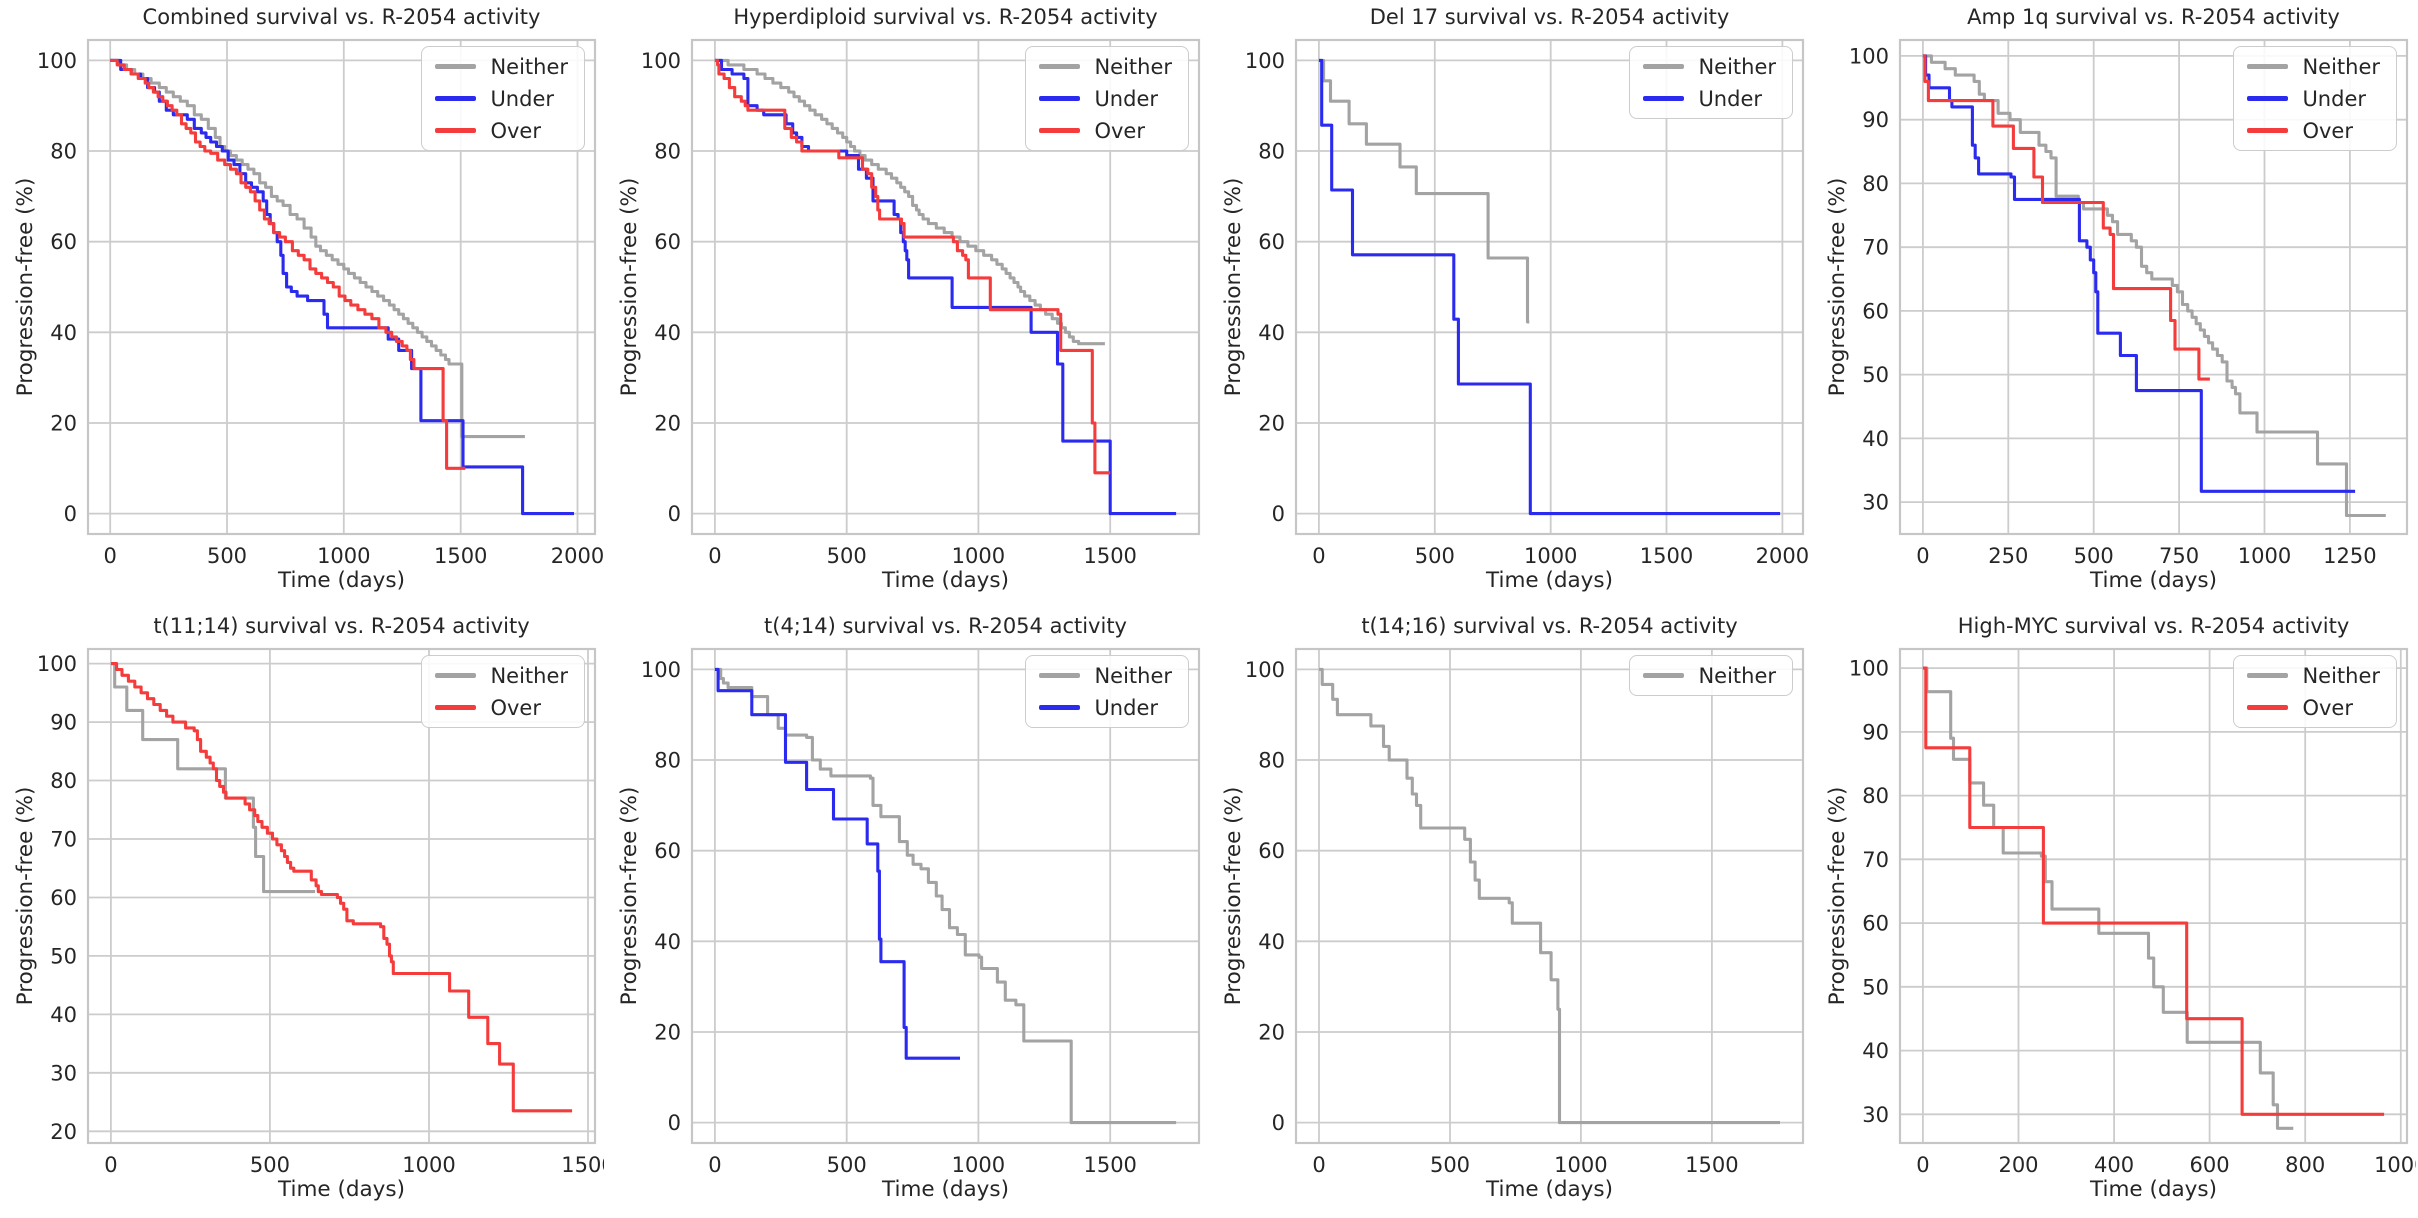 The height and width of the screenshot is (1218, 2418). Describe the element at coordinates (1271, 333) in the screenshot. I see `y-tick-label: 40` at that location.